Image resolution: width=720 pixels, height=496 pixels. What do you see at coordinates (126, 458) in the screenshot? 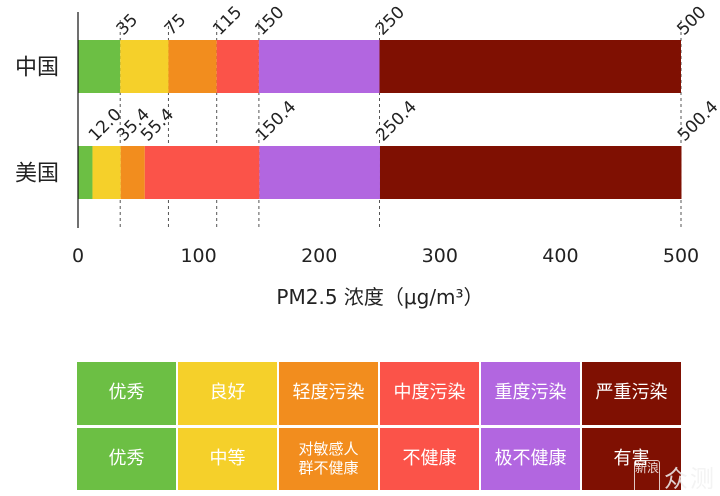
I see `legend-us-0: 优秀` at bounding box center [126, 458].